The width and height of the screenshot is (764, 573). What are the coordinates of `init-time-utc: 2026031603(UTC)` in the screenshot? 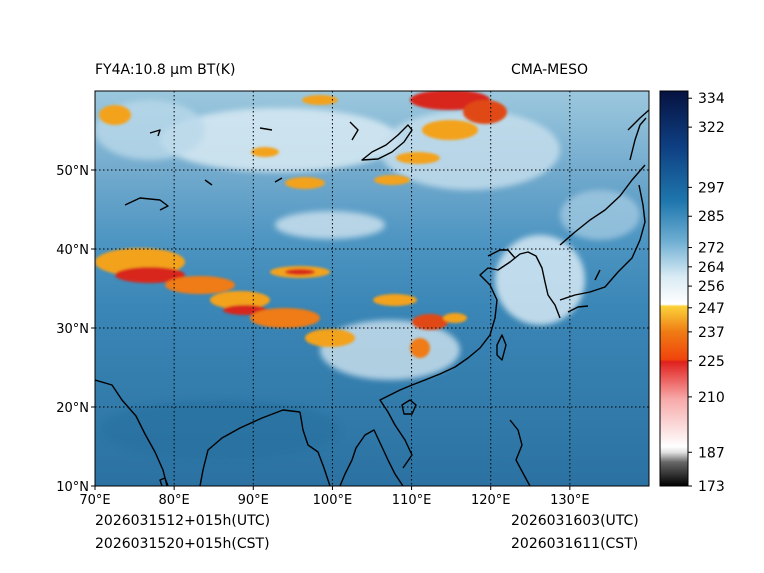 It's located at (575, 521).